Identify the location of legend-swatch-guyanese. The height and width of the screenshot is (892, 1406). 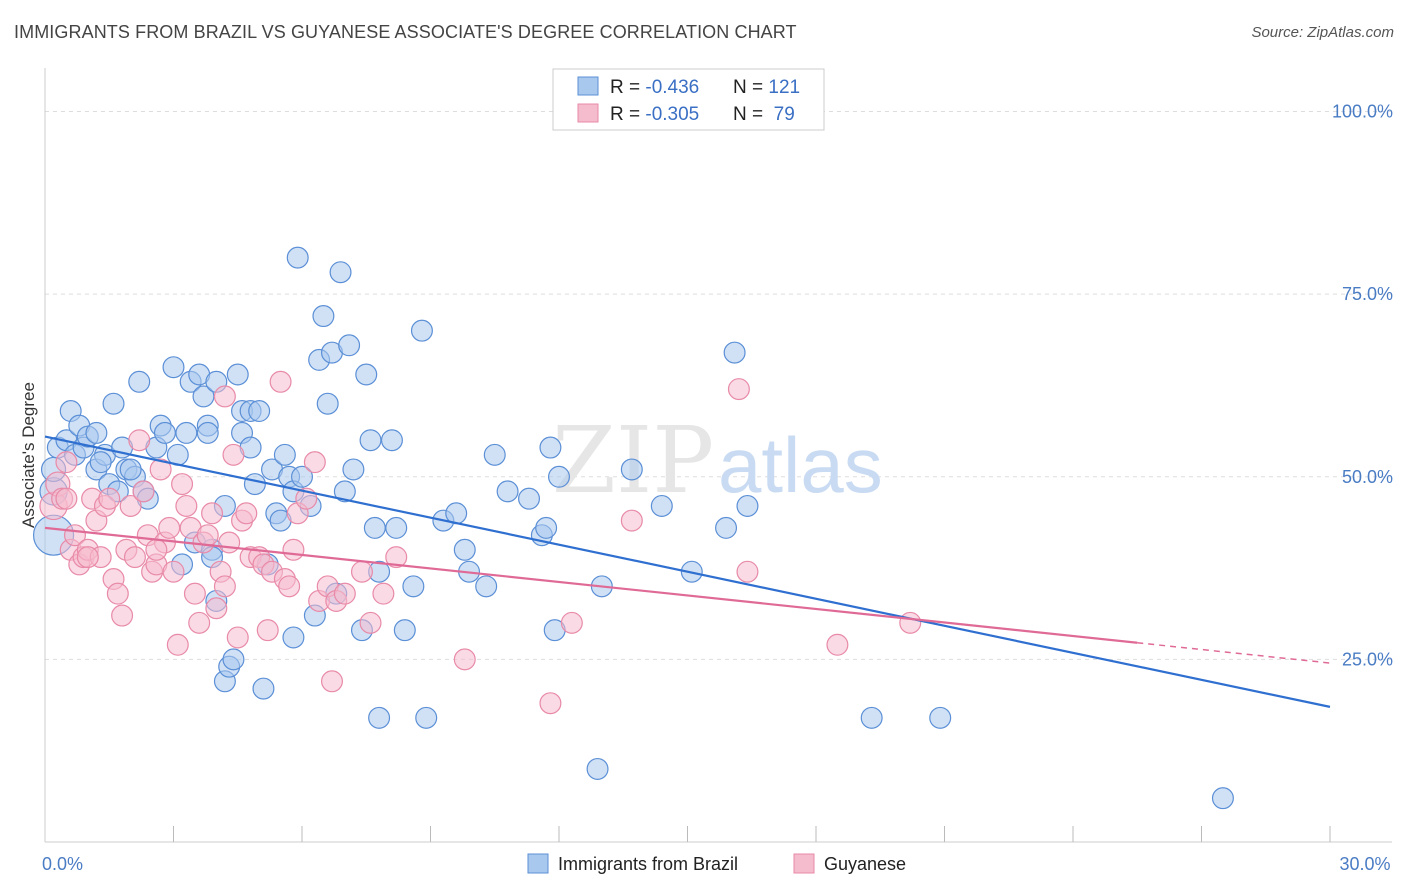
(588, 113).